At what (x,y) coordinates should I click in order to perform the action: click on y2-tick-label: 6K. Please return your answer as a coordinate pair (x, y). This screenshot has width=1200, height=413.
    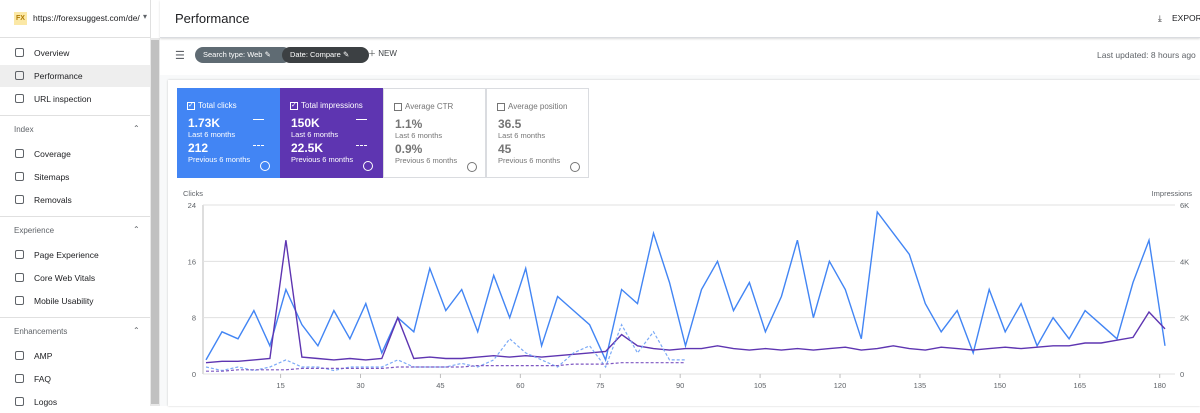
    Looking at the image, I should click on (1184, 205).